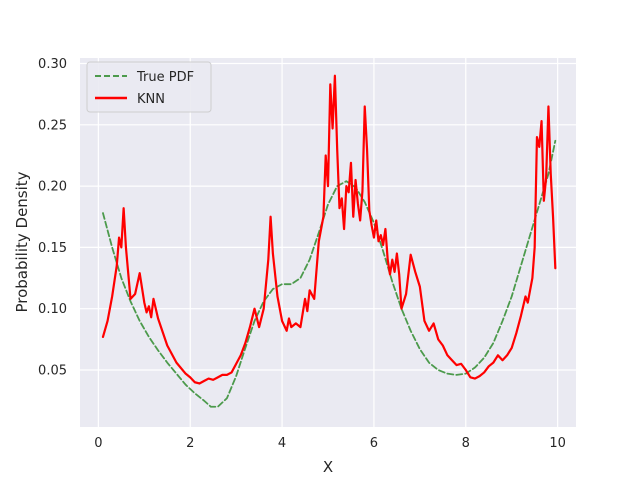 The height and width of the screenshot is (480, 640). I want to click on x-tick-label: 4, so click(282, 443).